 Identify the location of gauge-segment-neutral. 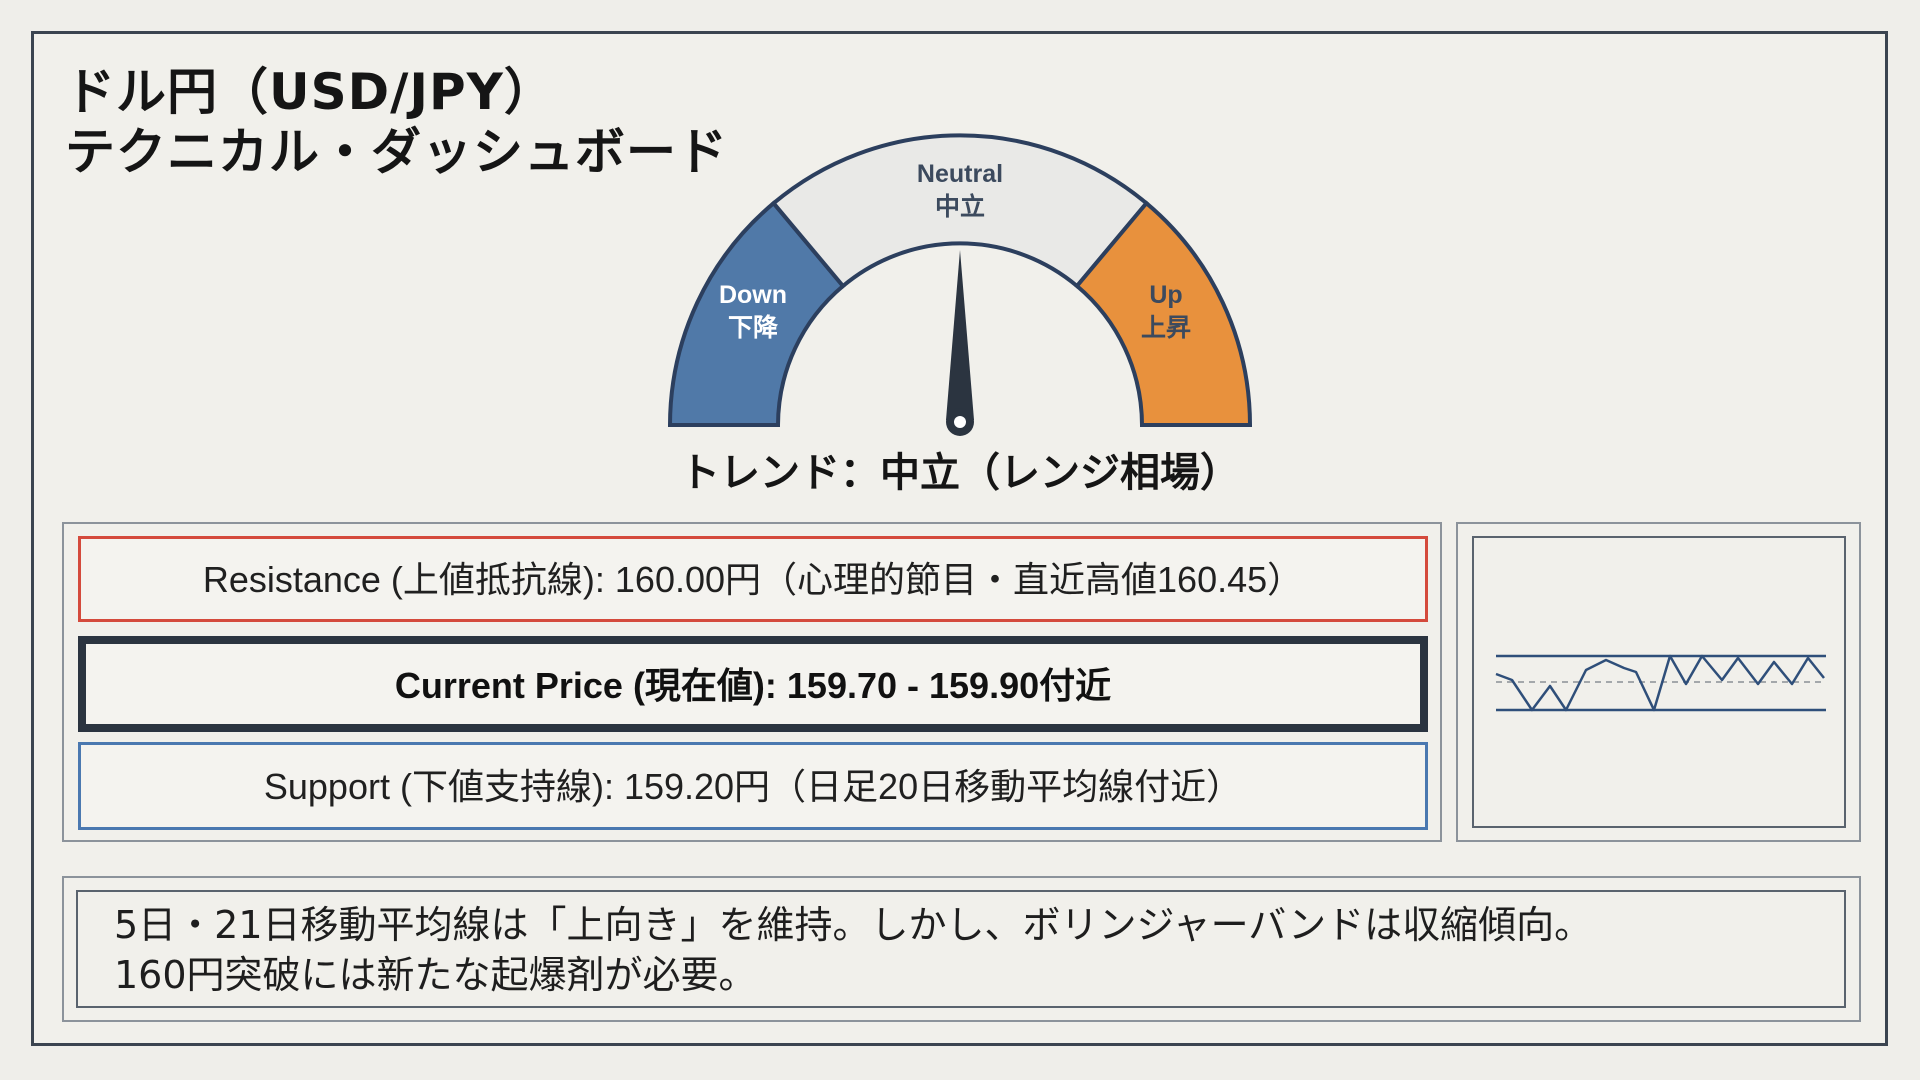
(960, 211).